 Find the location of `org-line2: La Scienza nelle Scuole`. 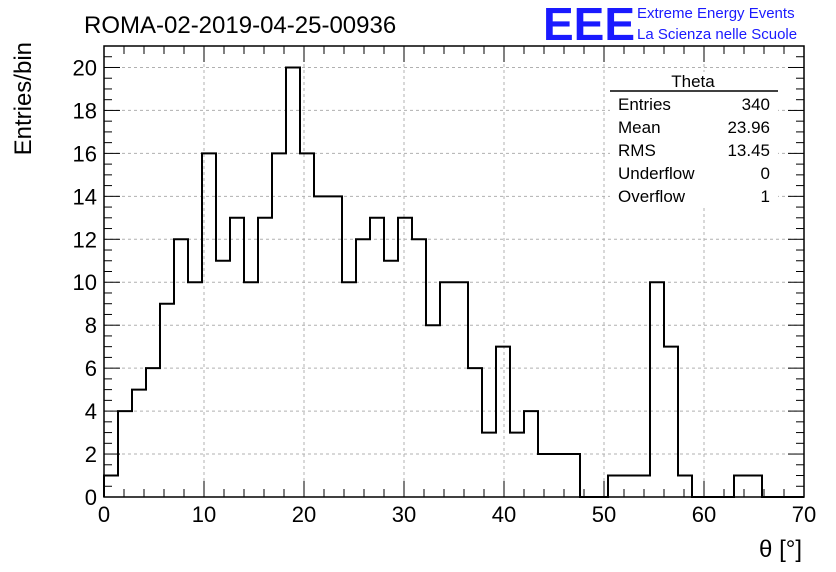

org-line2: La Scienza nelle Scuole is located at coordinates (717, 34).